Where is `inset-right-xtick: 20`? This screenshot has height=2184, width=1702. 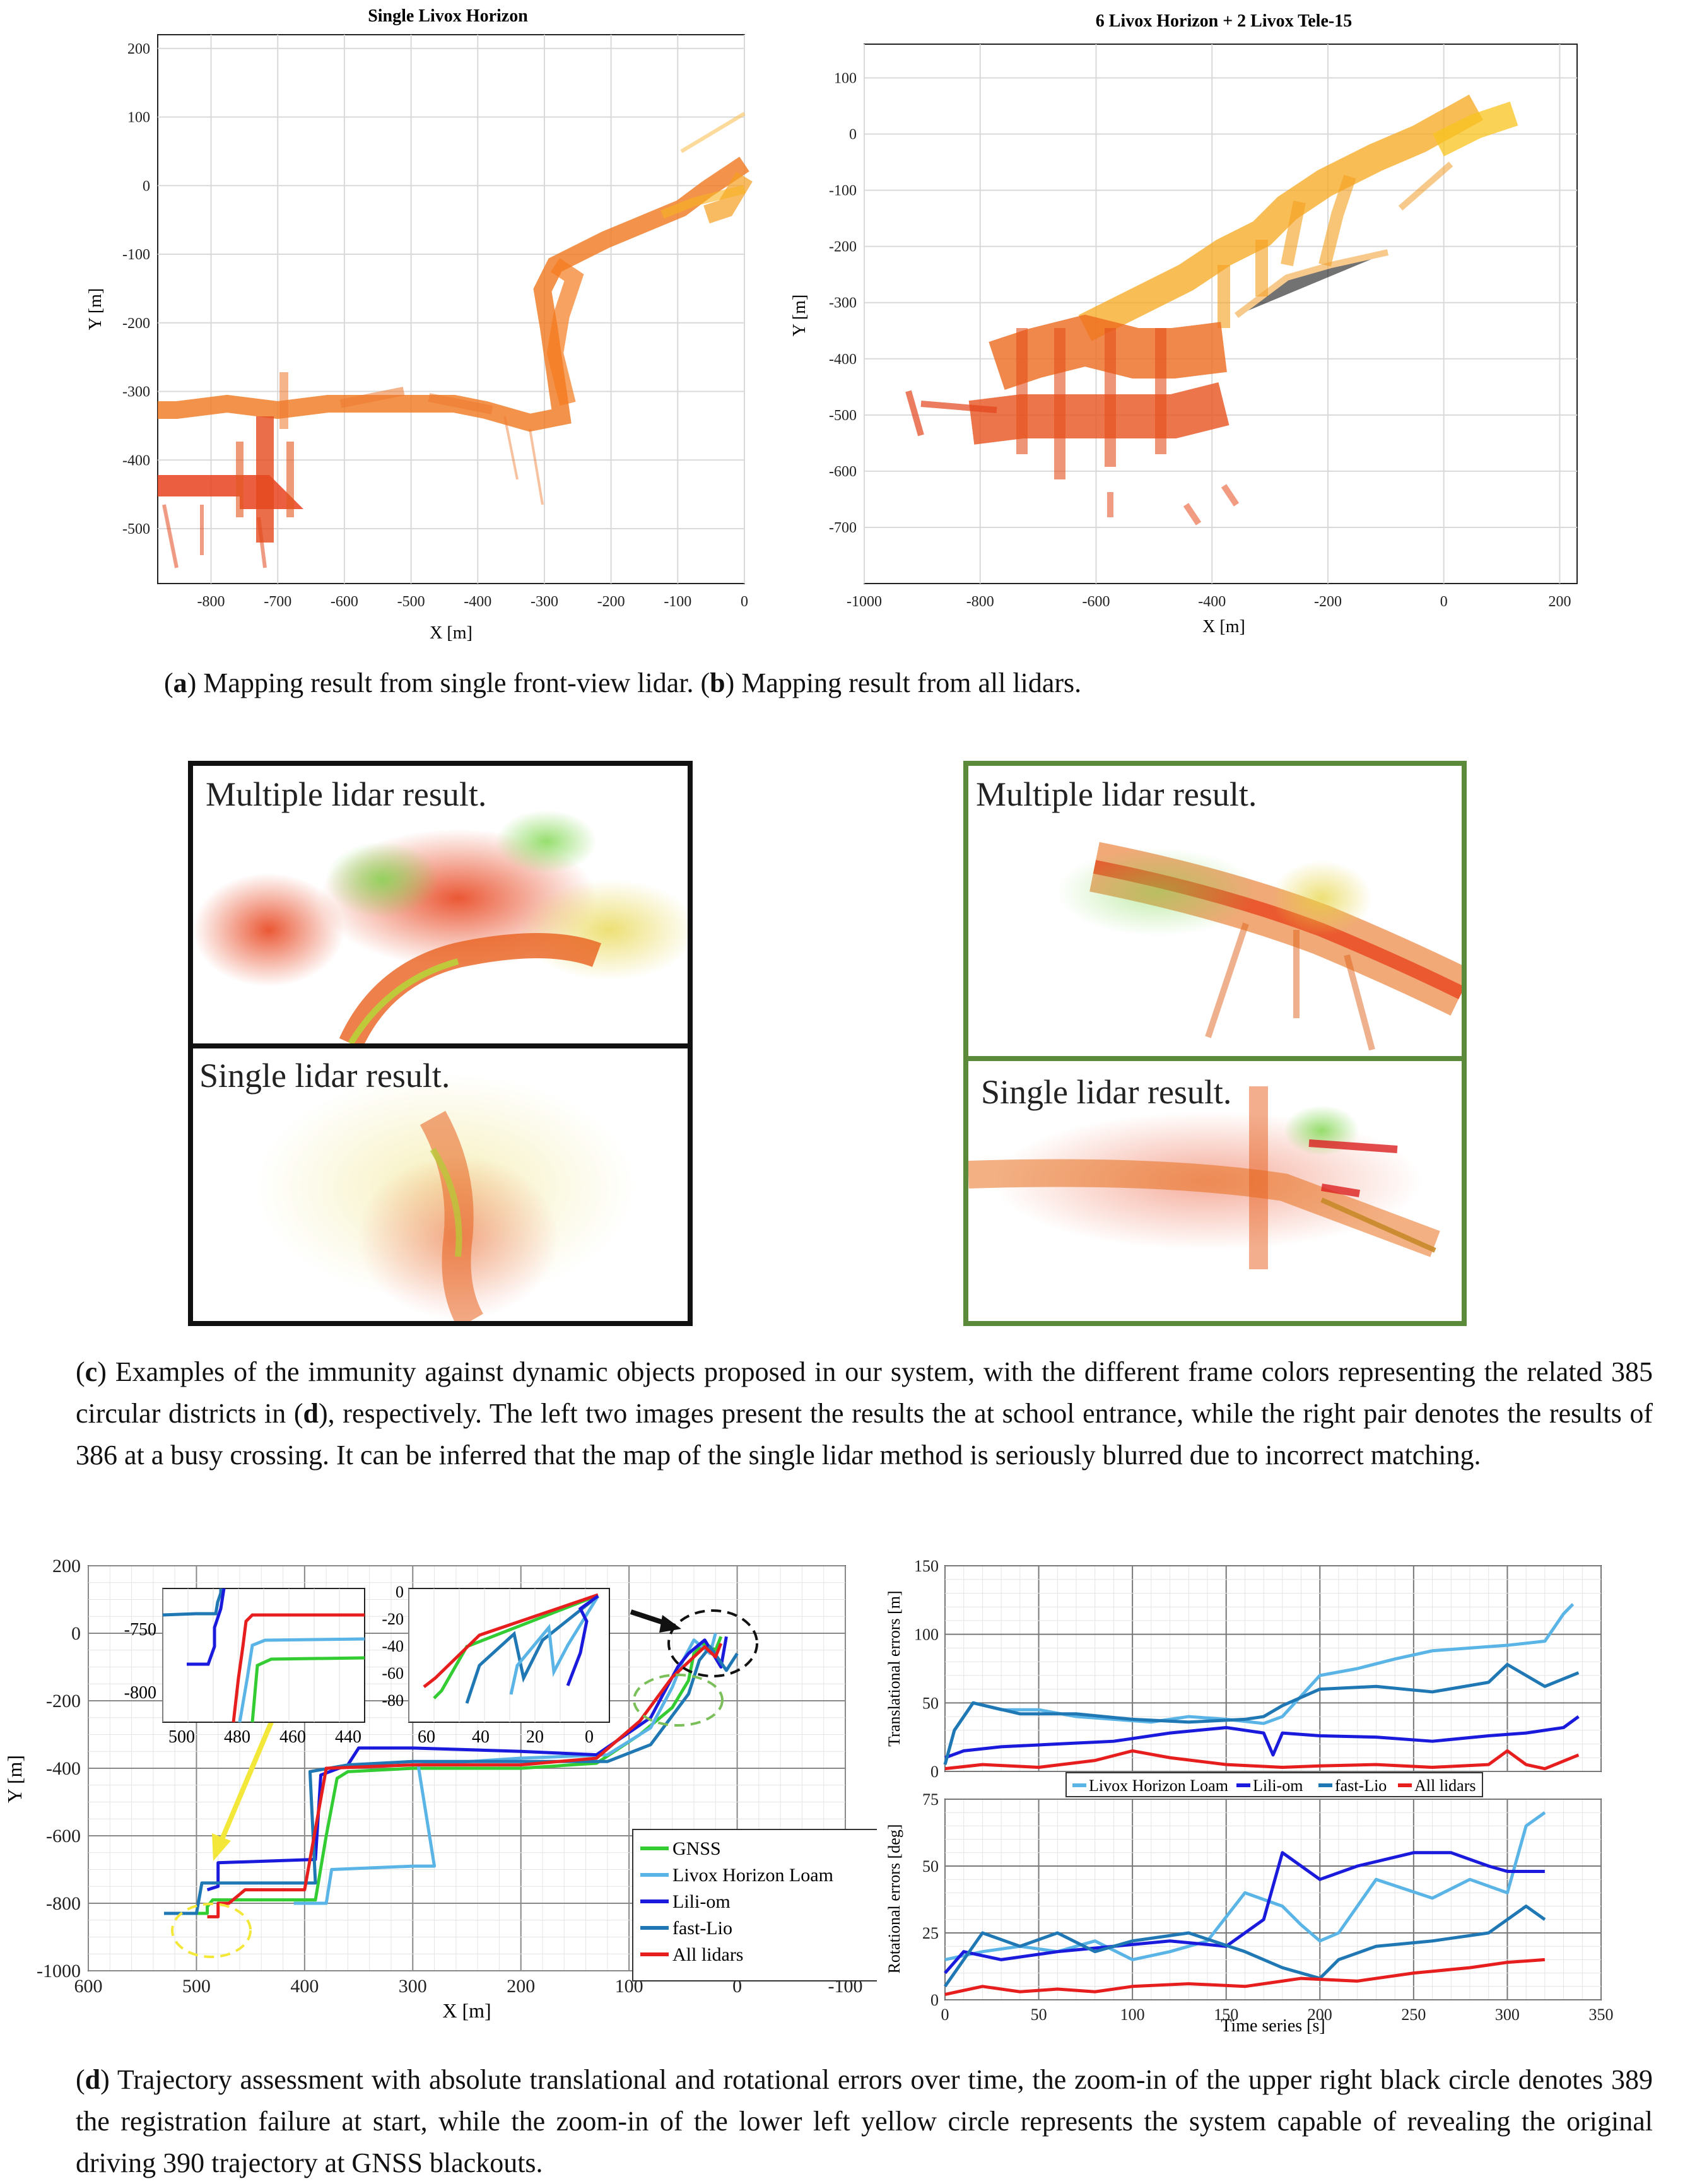 inset-right-xtick: 20 is located at coordinates (535, 1737).